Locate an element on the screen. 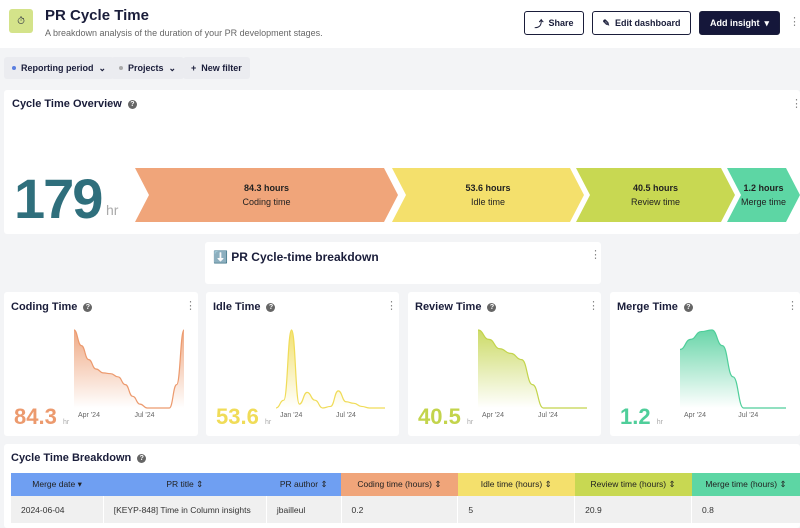  column-label: Merge time (hours) is located at coordinates (741, 484).